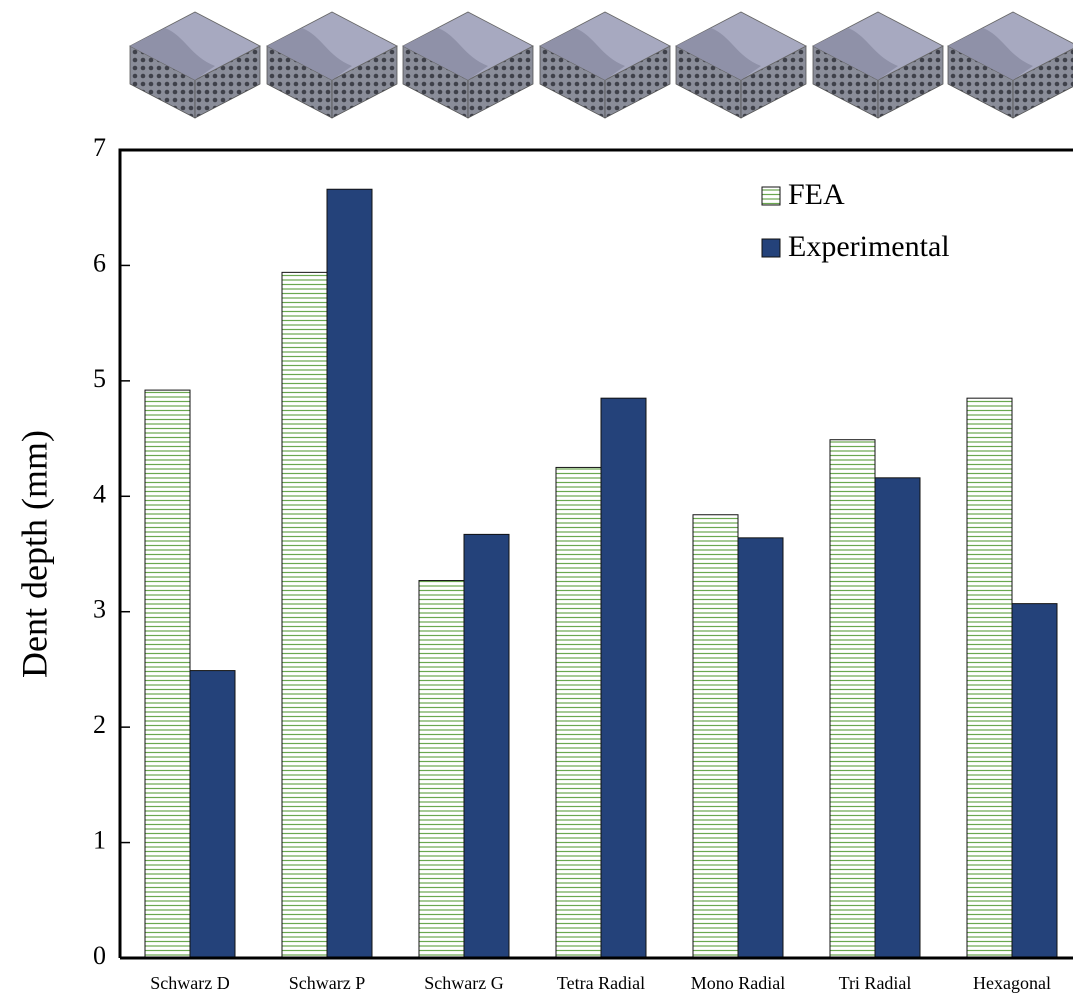 The width and height of the screenshot is (1073, 999). What do you see at coordinates (99, 840) in the screenshot?
I see `y-tick-label: 1` at bounding box center [99, 840].